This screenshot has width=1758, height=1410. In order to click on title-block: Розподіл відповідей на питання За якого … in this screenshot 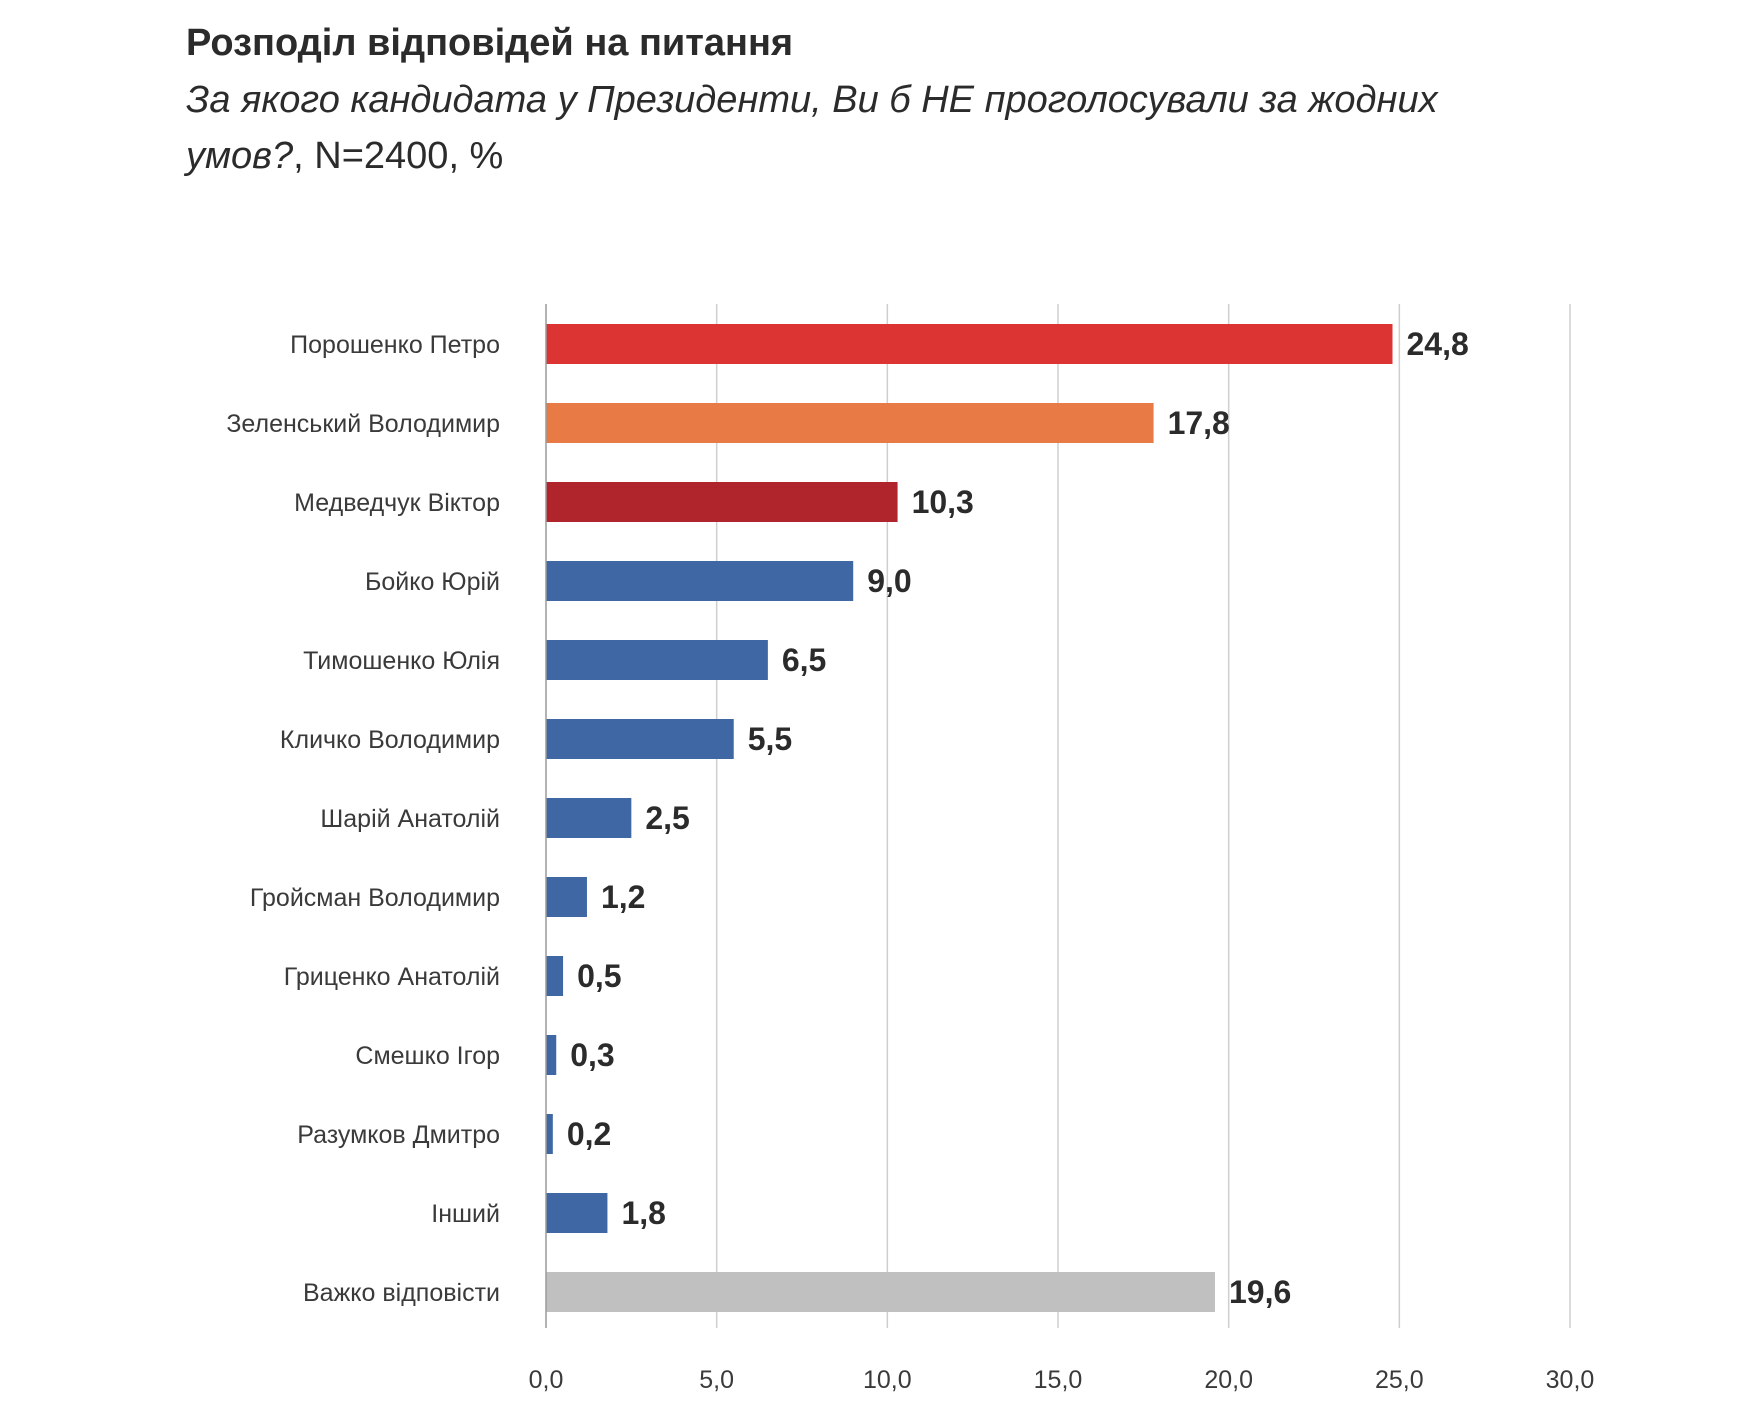, I will do `click(886, 99)`.